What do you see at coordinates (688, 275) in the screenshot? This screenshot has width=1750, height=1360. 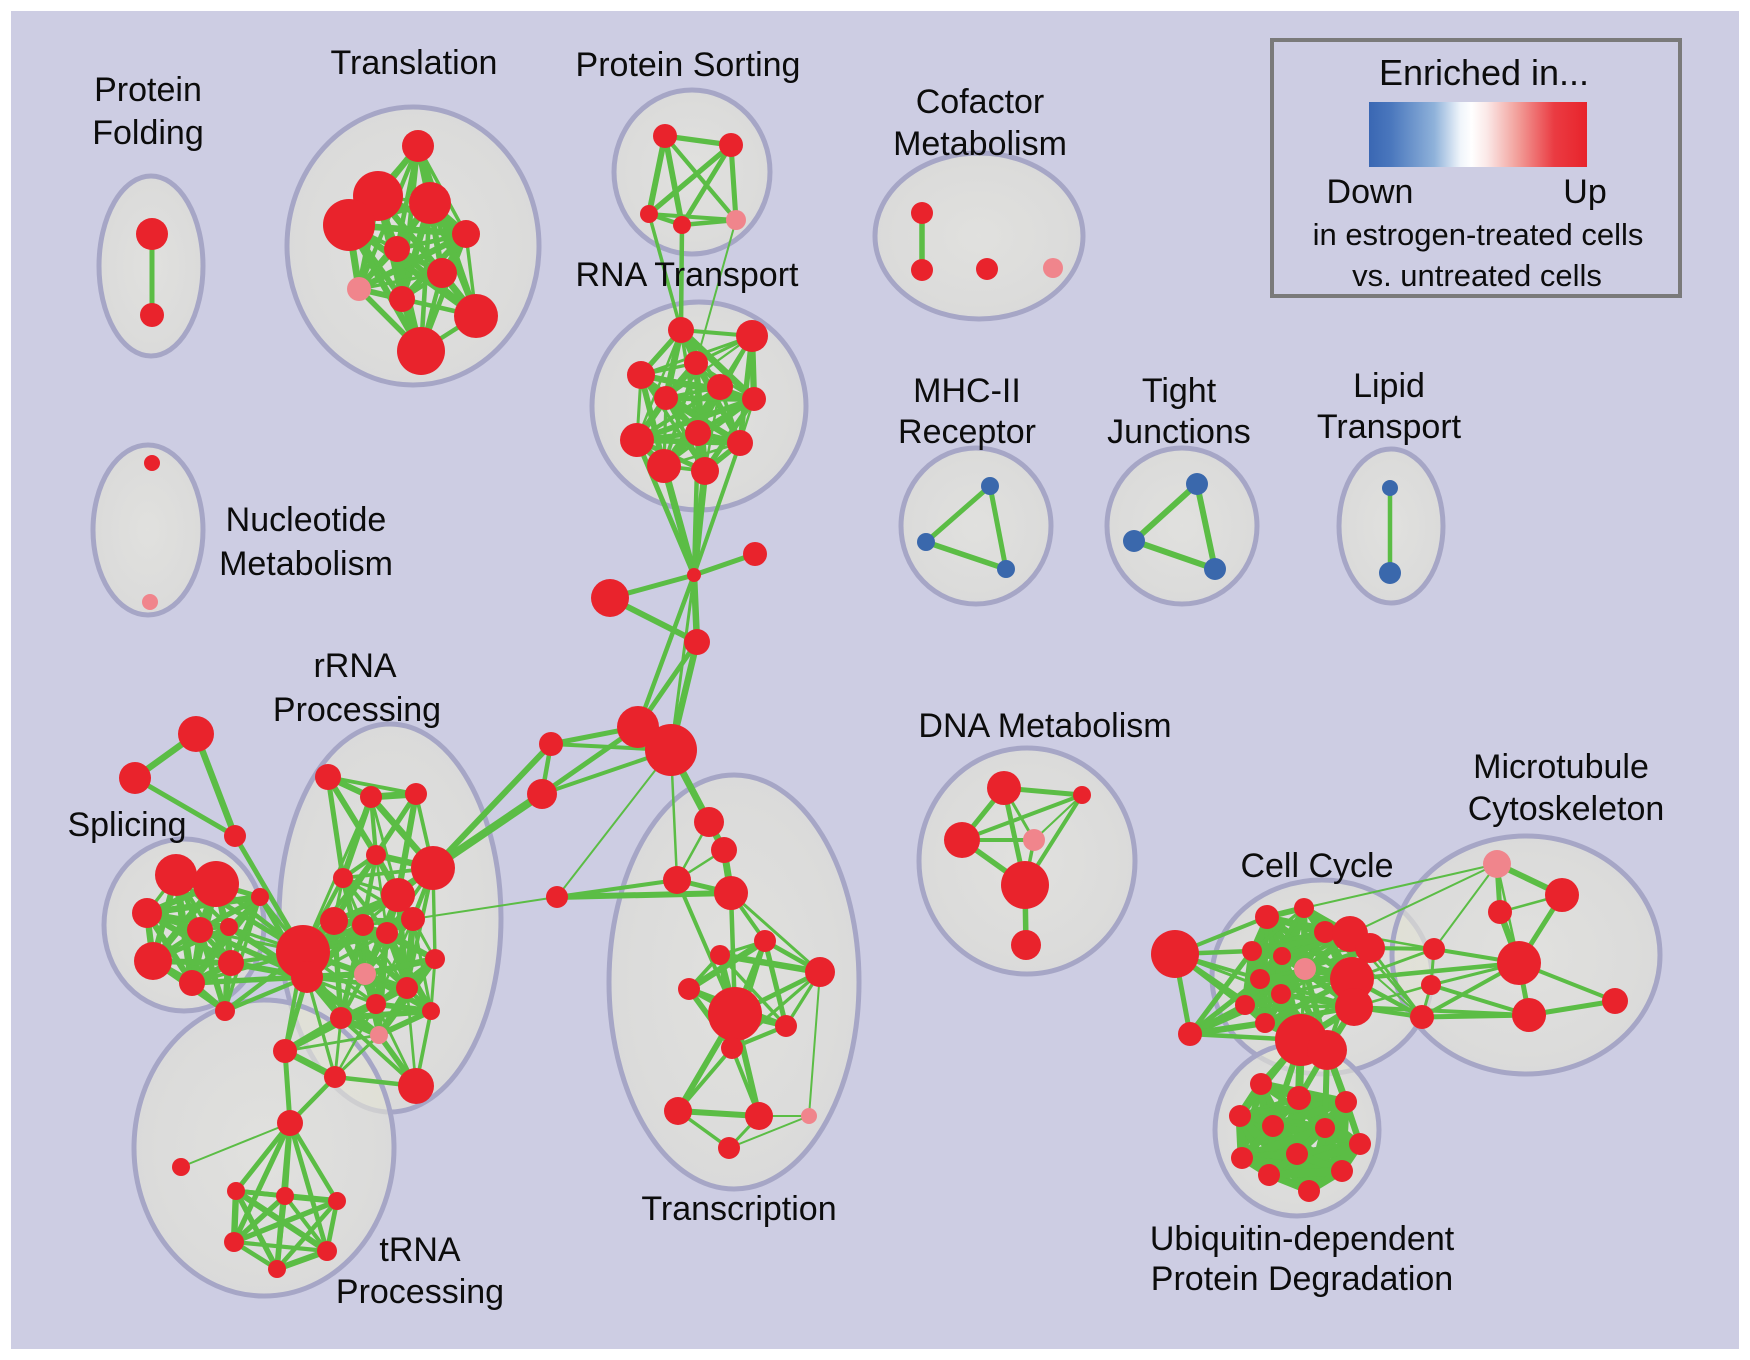 I see `svg-text: RNA Transport` at bounding box center [688, 275].